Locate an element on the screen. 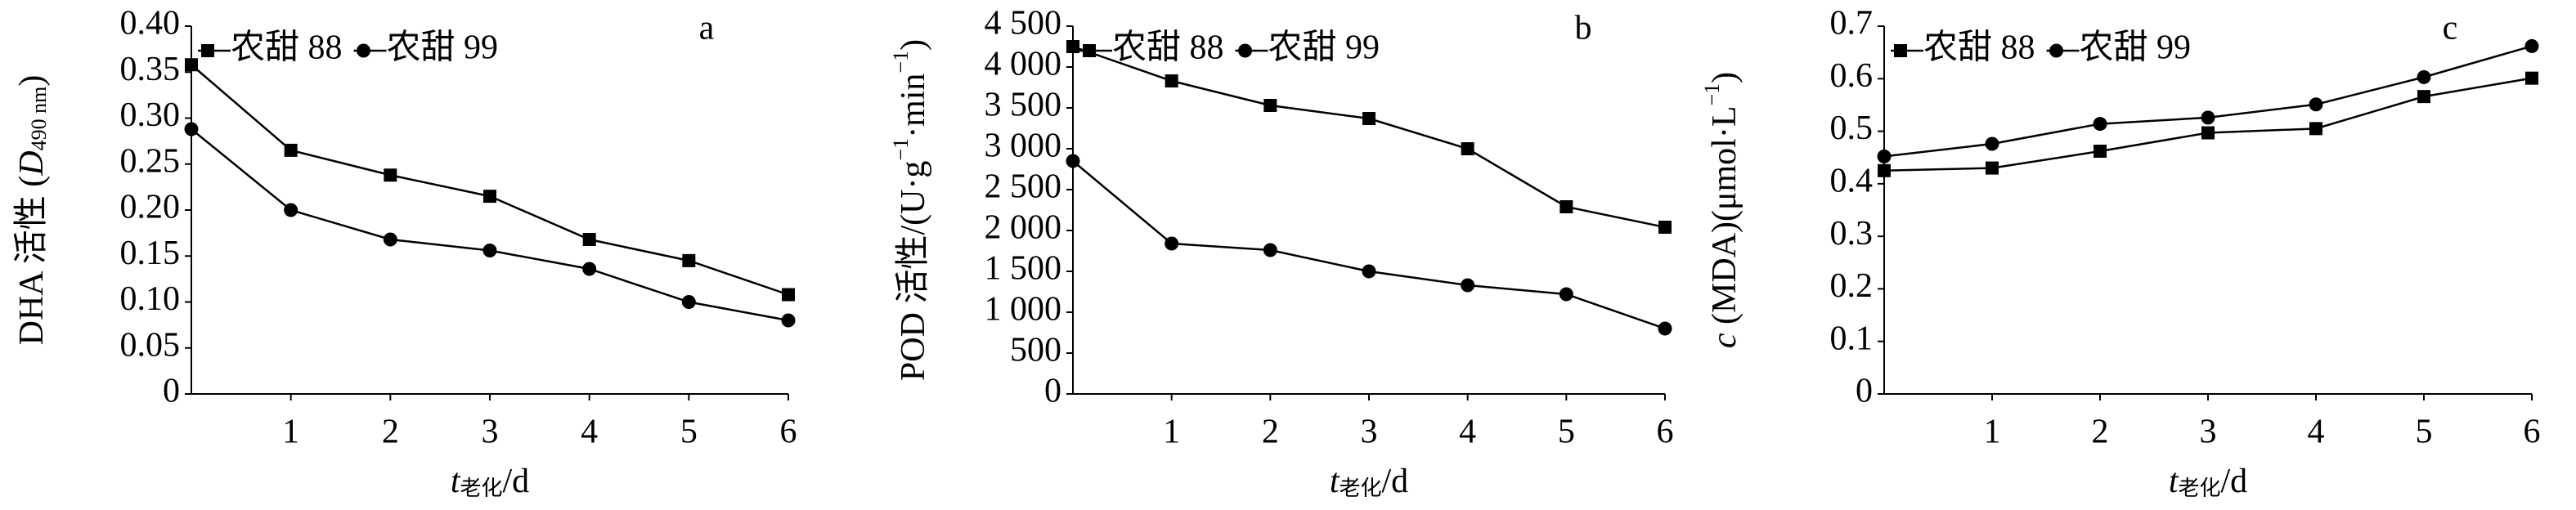 This screenshot has height=510, width=2576. y-tick-label: 500 is located at coordinates (1035, 350).